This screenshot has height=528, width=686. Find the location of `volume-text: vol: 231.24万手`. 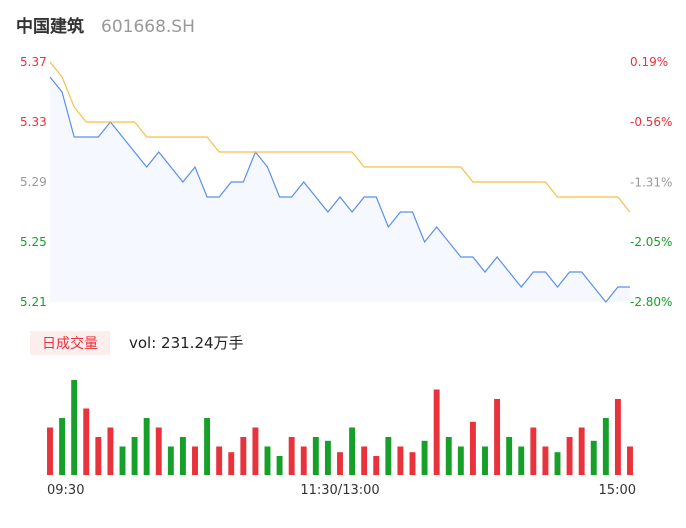

volume-text: vol: 231.24万手 is located at coordinates (186, 343).